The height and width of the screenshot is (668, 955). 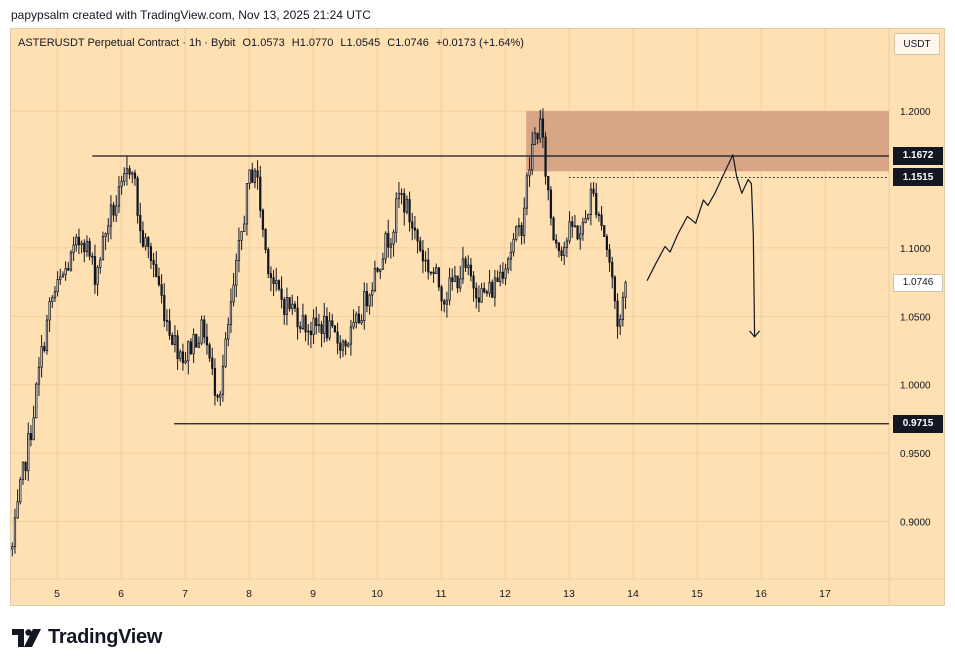 I want to click on tradingview-logo-icon, so click(x=26, y=637).